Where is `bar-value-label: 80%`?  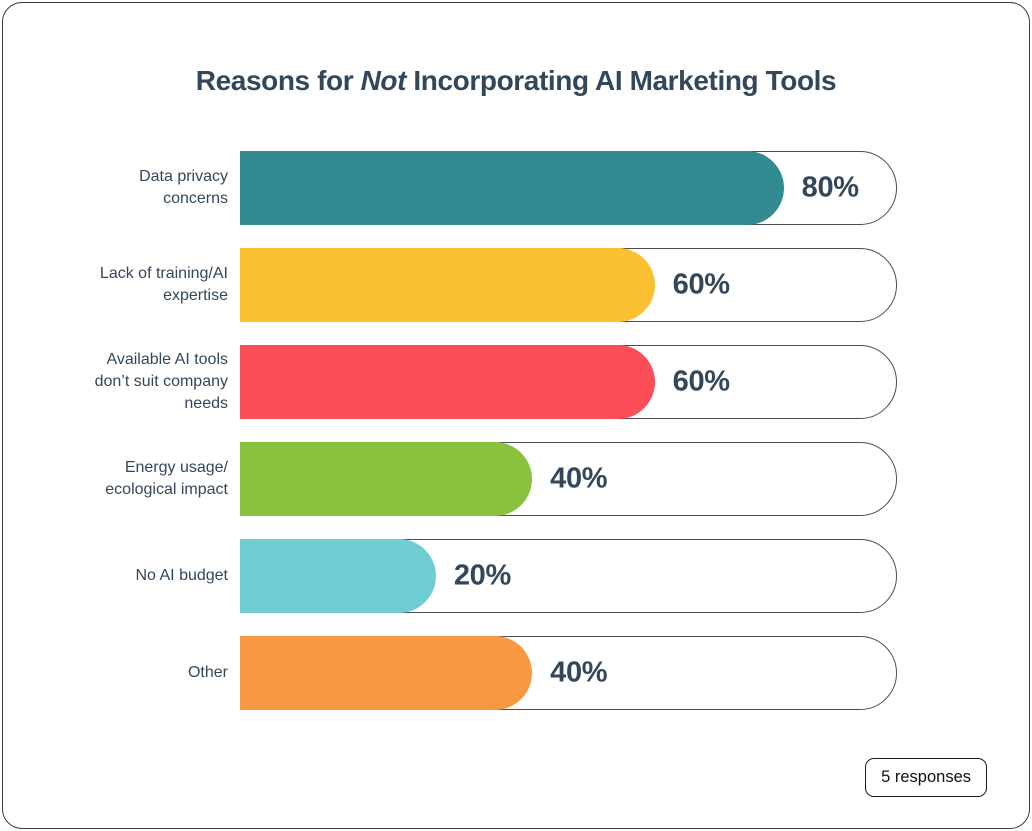 bar-value-label: 80% is located at coordinates (830, 187).